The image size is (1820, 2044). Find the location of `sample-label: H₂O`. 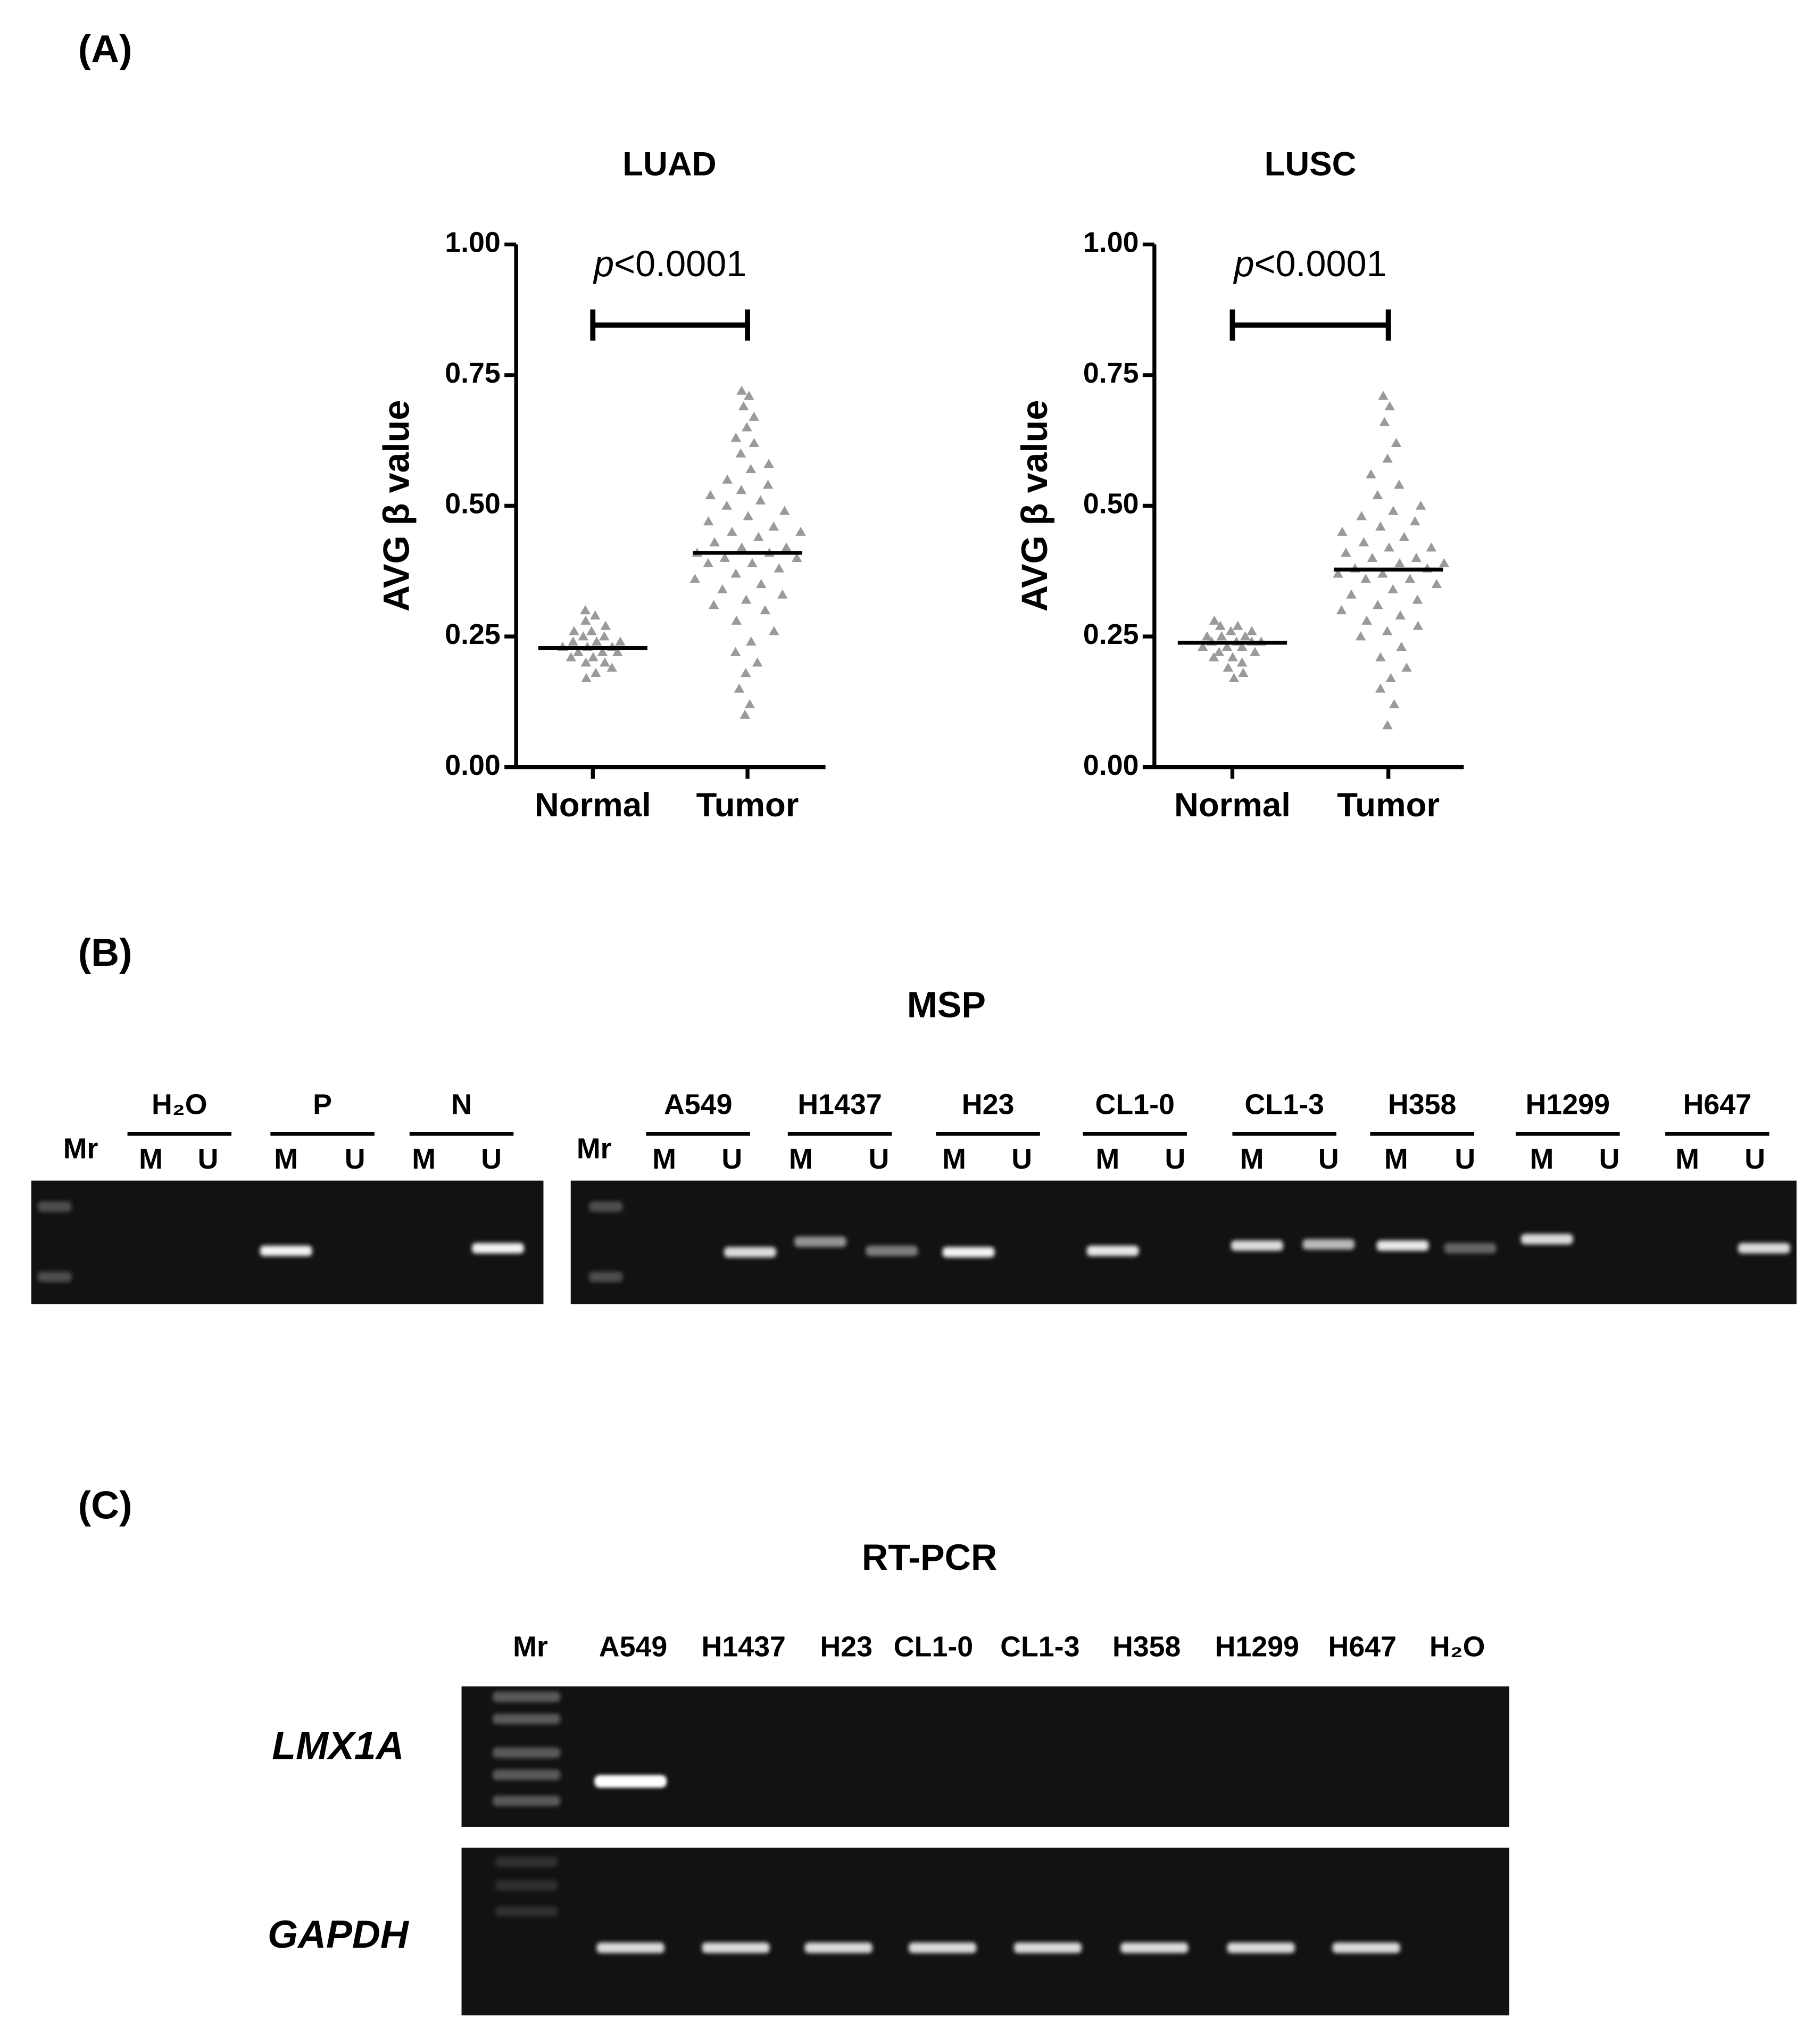

sample-label: H₂O is located at coordinates (180, 1105).